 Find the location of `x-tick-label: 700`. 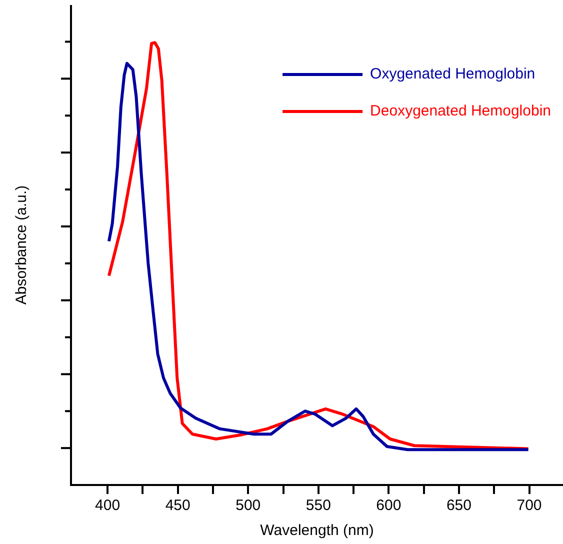

x-tick-label: 700 is located at coordinates (529, 505).